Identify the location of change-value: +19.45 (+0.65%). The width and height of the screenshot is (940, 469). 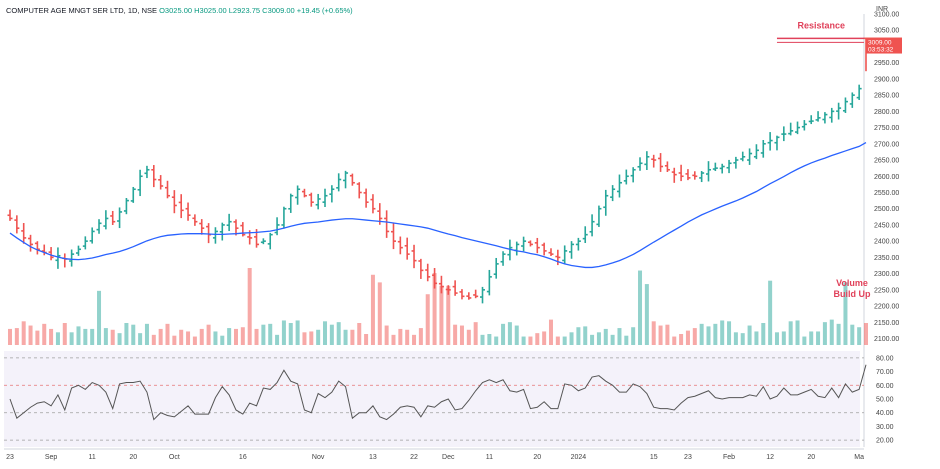
(324, 10).